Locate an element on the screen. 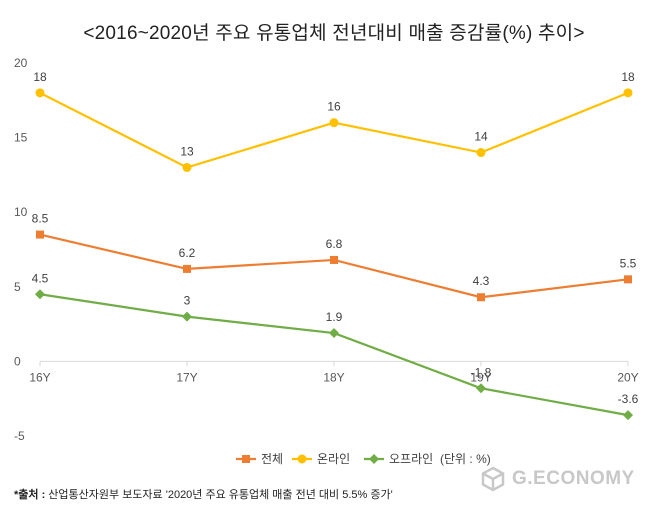 The height and width of the screenshot is (511, 668). data-label: 6.8 is located at coordinates (334, 244).